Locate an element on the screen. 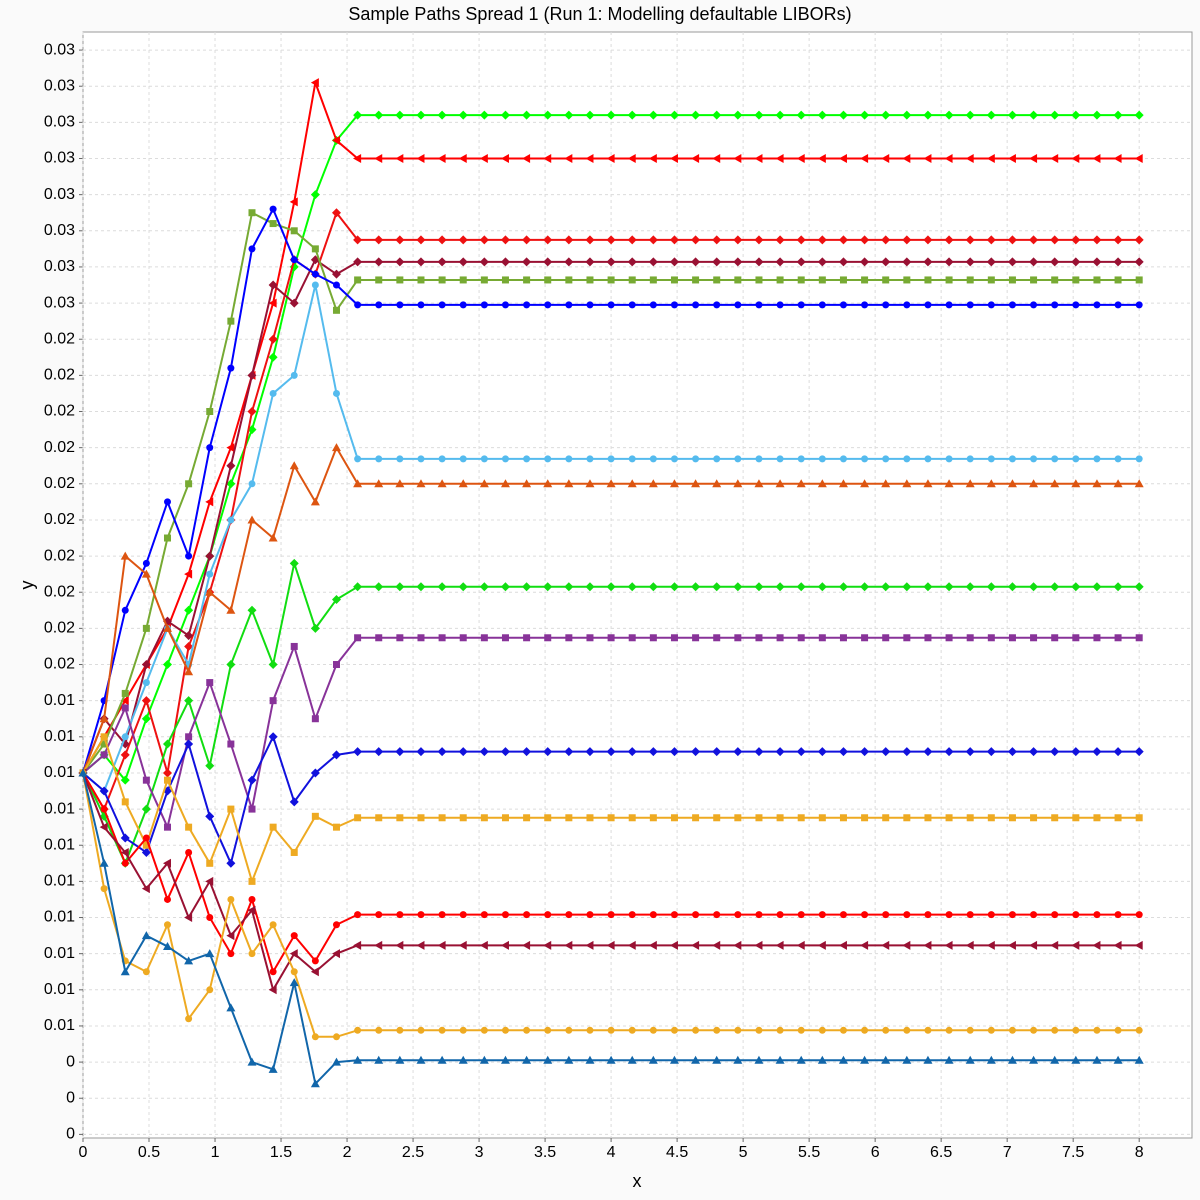  x-tick-label: 7.5 is located at coordinates (1073, 1152).